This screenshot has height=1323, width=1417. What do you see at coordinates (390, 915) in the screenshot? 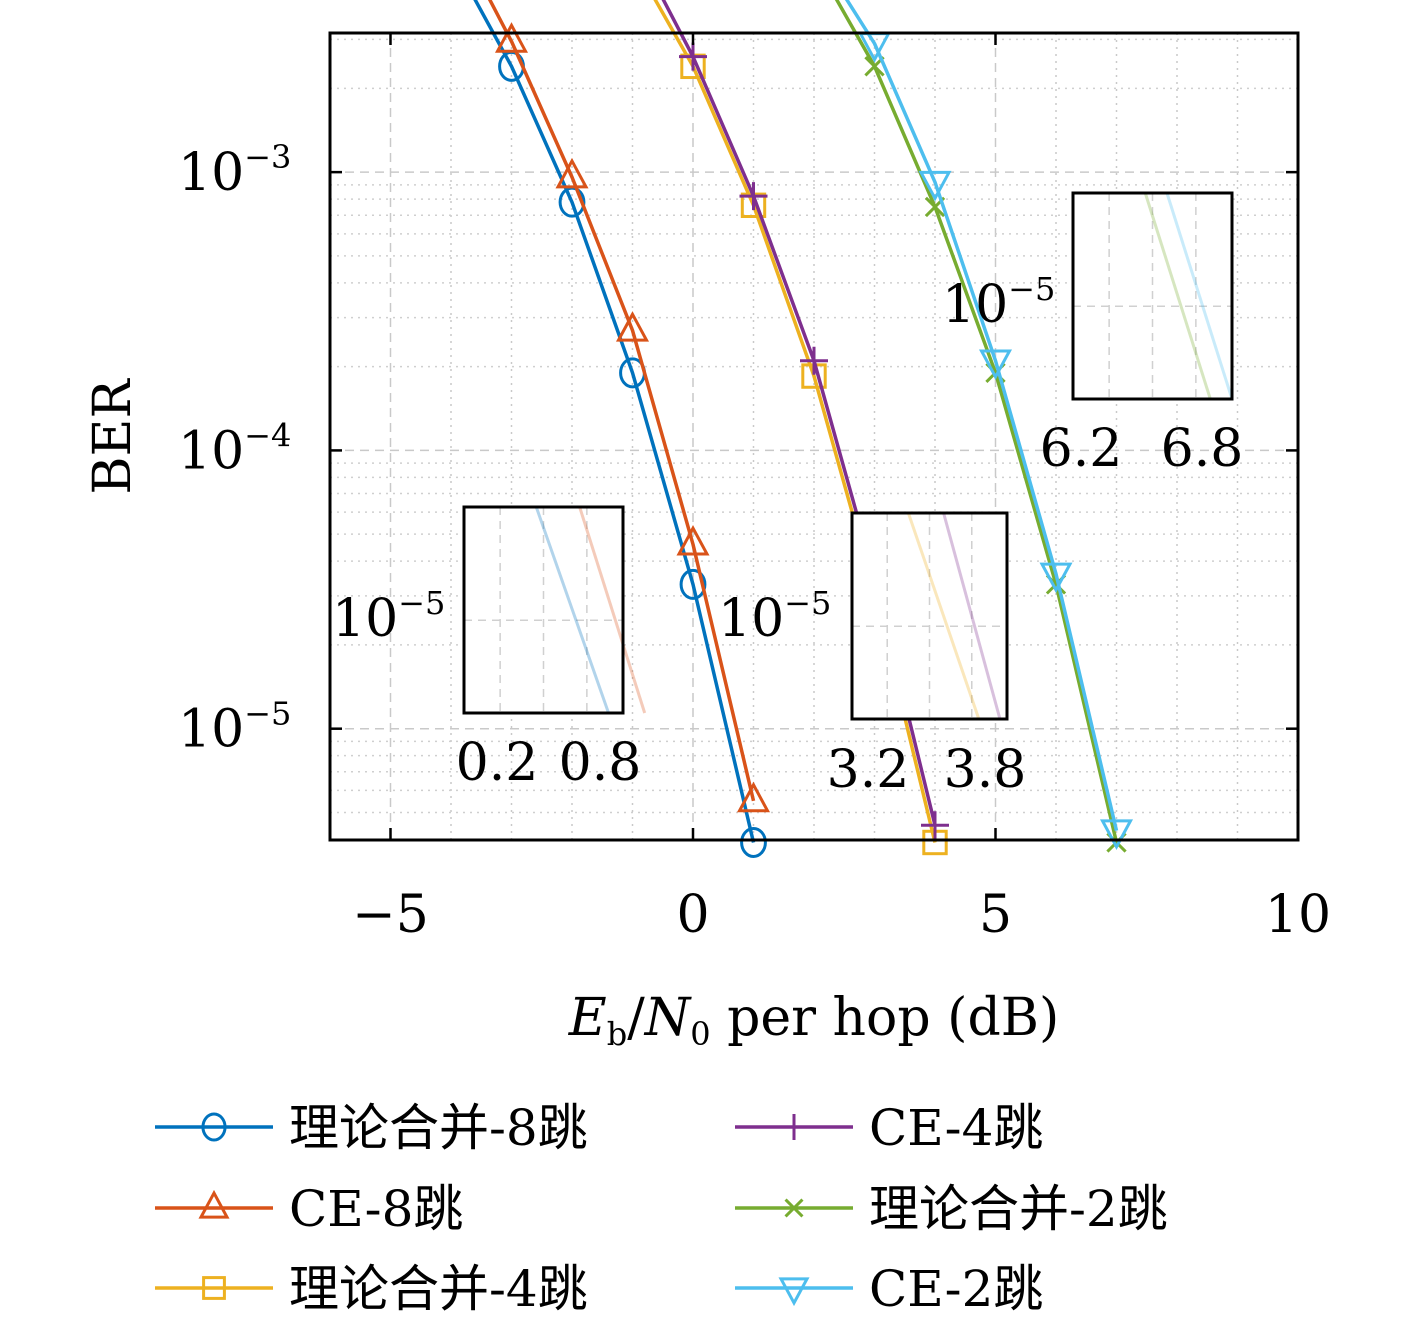
I see `x-tick-label: −5` at bounding box center [390, 915].